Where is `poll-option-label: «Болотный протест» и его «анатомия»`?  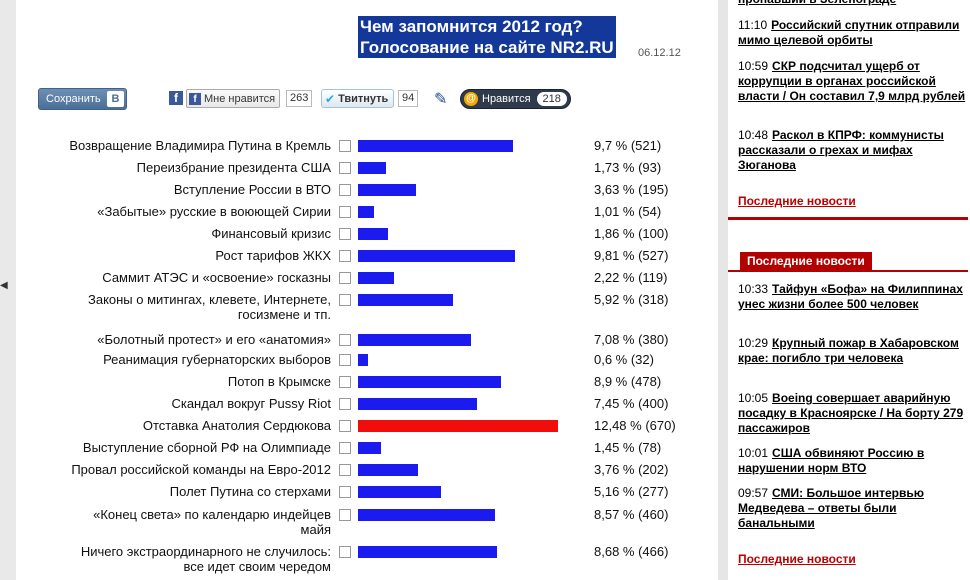 poll-option-label: «Болотный протест» и его «анатомия» is located at coordinates (214, 339).